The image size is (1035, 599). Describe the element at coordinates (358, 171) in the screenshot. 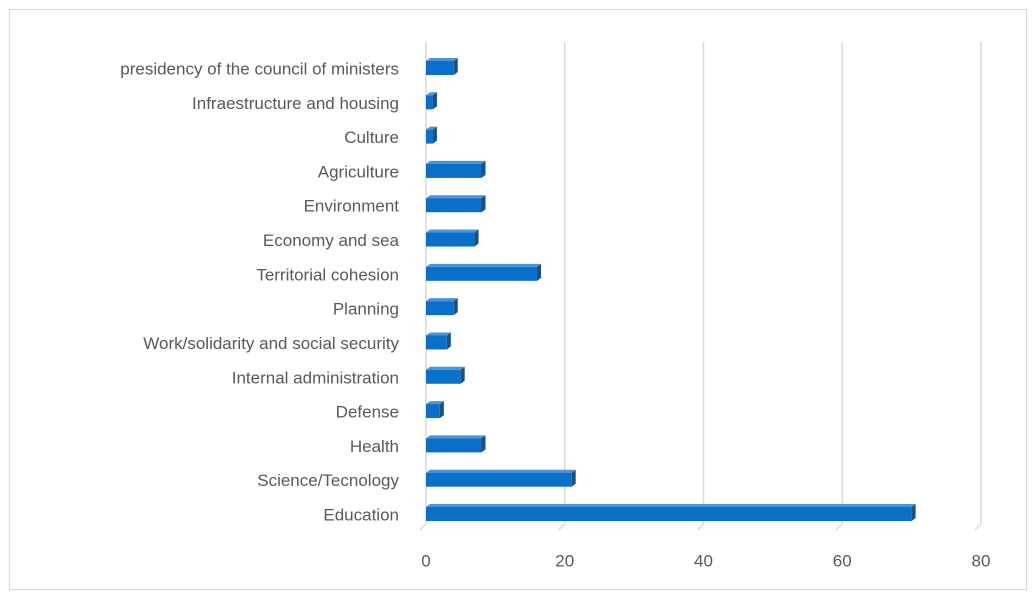

I see `y-tick-label: Agriculture` at that location.